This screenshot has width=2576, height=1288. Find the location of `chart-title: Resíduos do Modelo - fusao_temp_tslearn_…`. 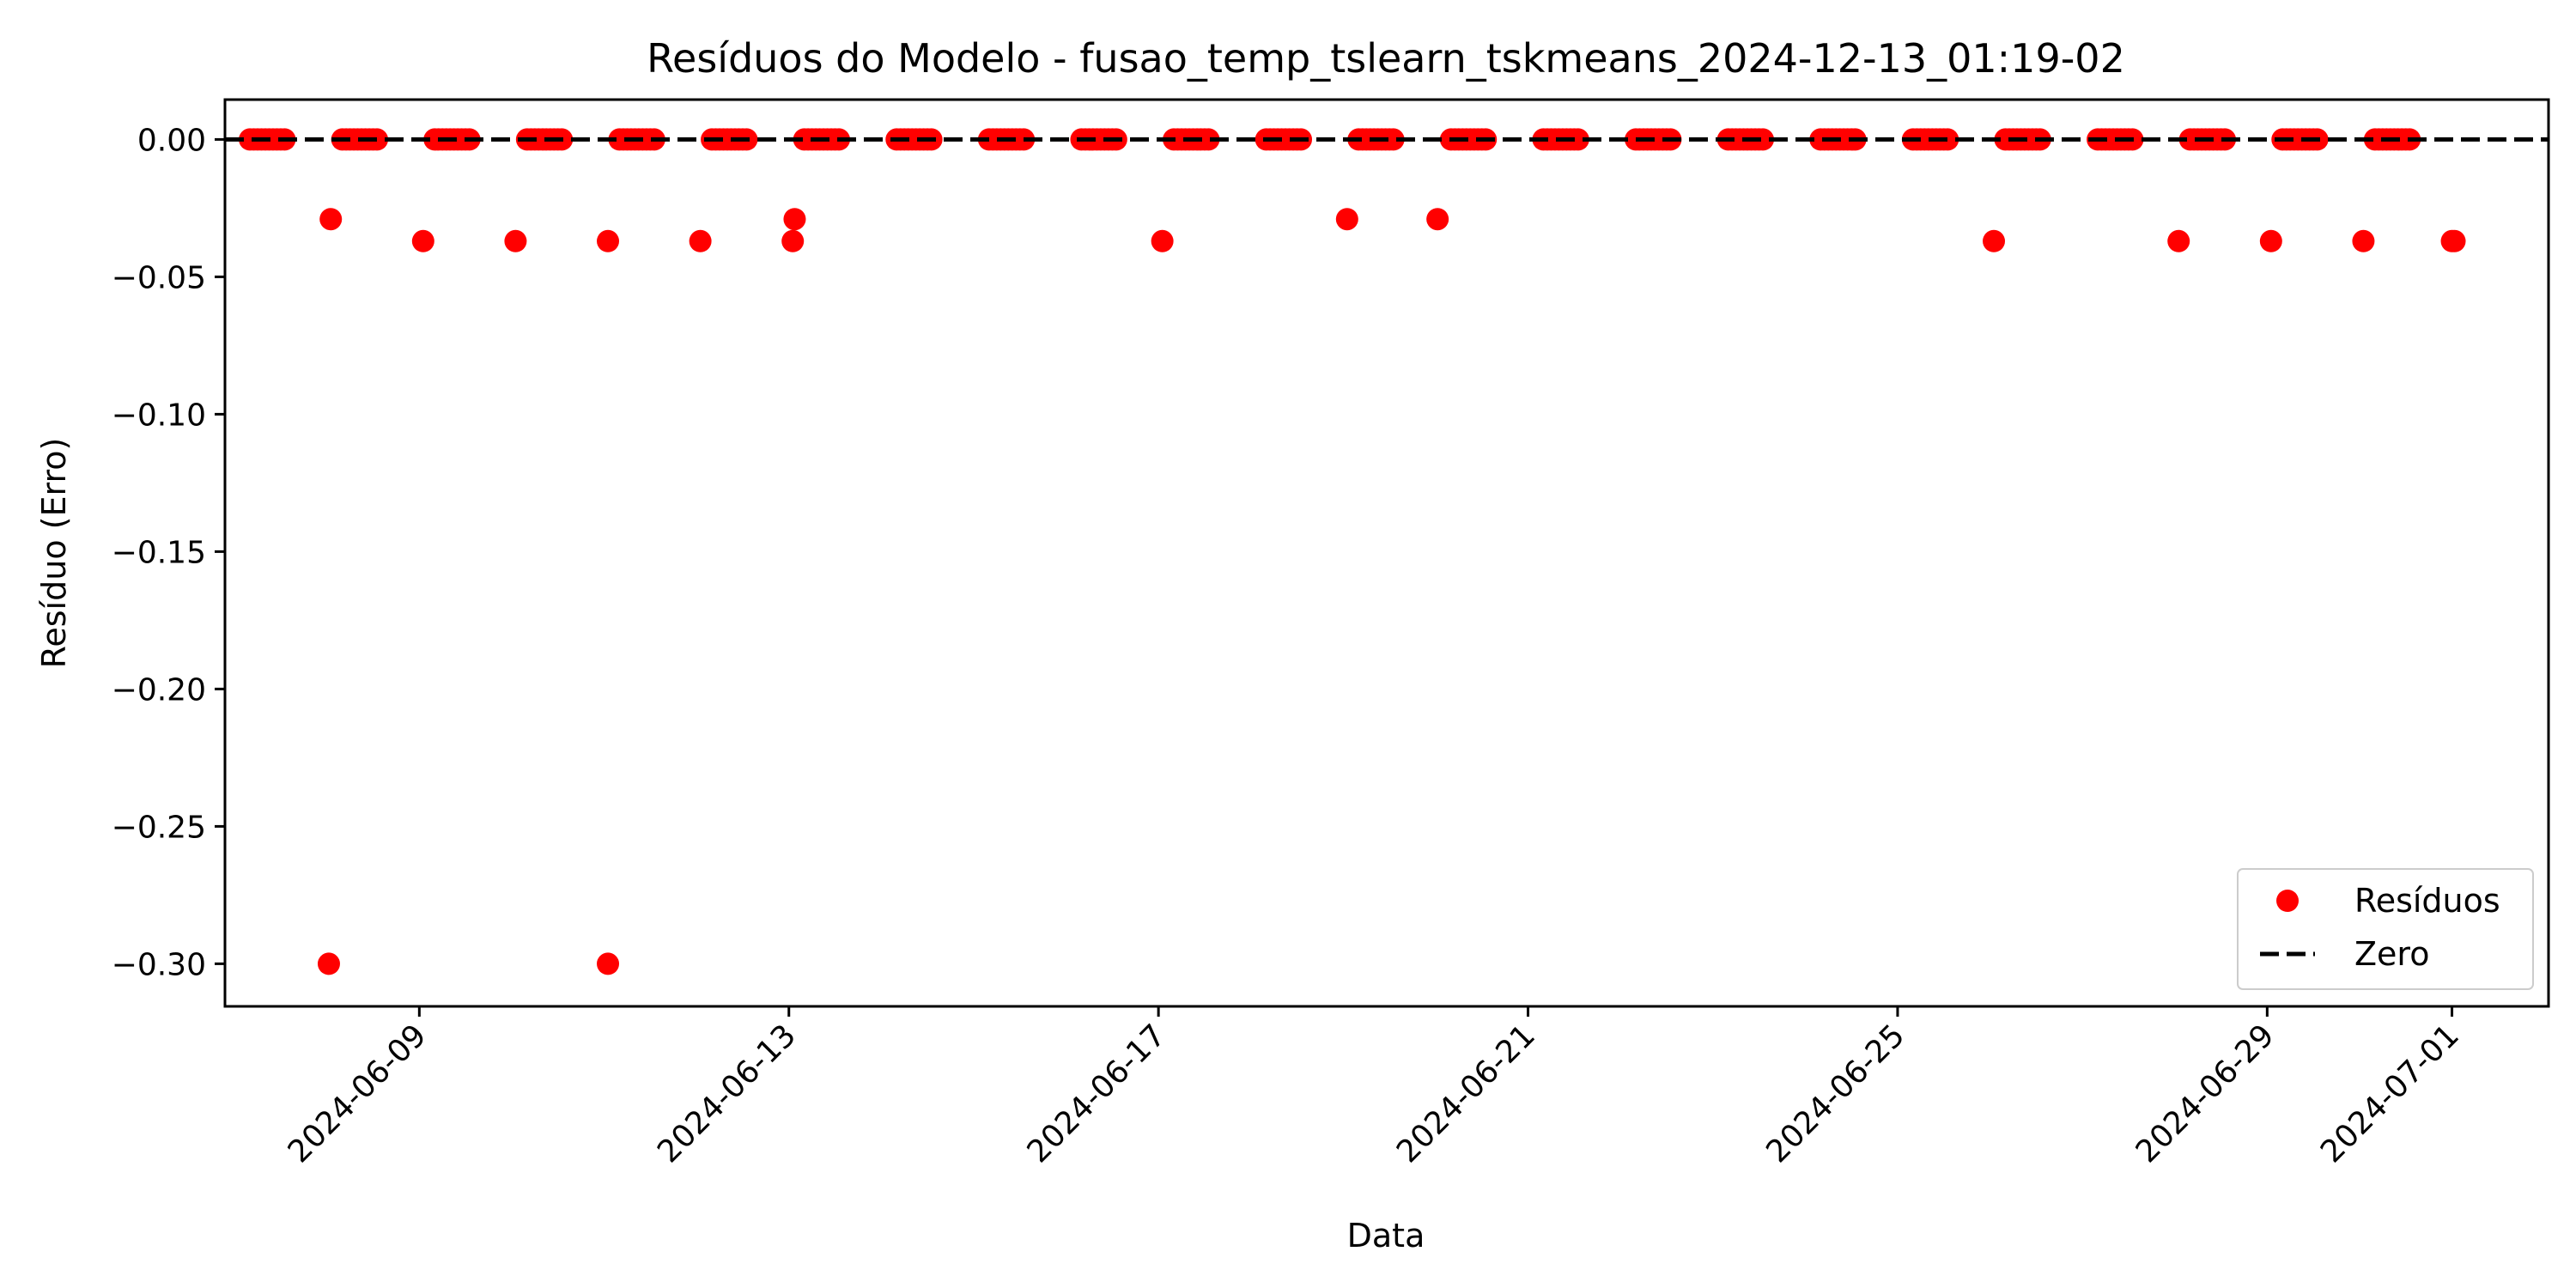

chart-title: Resíduos do Modelo - fusao_temp_tslearn_… is located at coordinates (1386, 59).